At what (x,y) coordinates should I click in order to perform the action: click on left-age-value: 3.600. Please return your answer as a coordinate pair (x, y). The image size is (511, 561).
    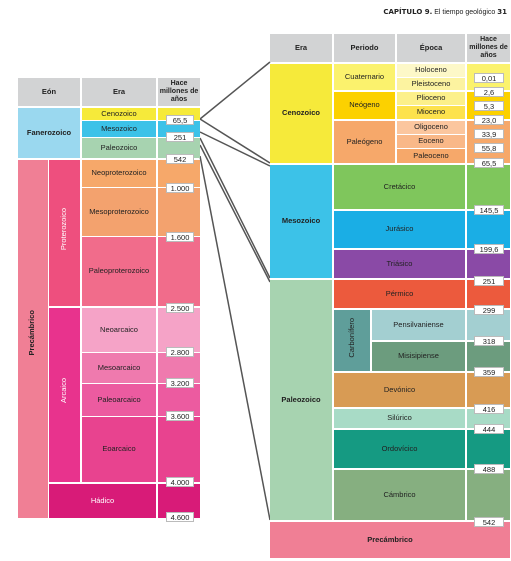
    Looking at the image, I should click on (180, 416).